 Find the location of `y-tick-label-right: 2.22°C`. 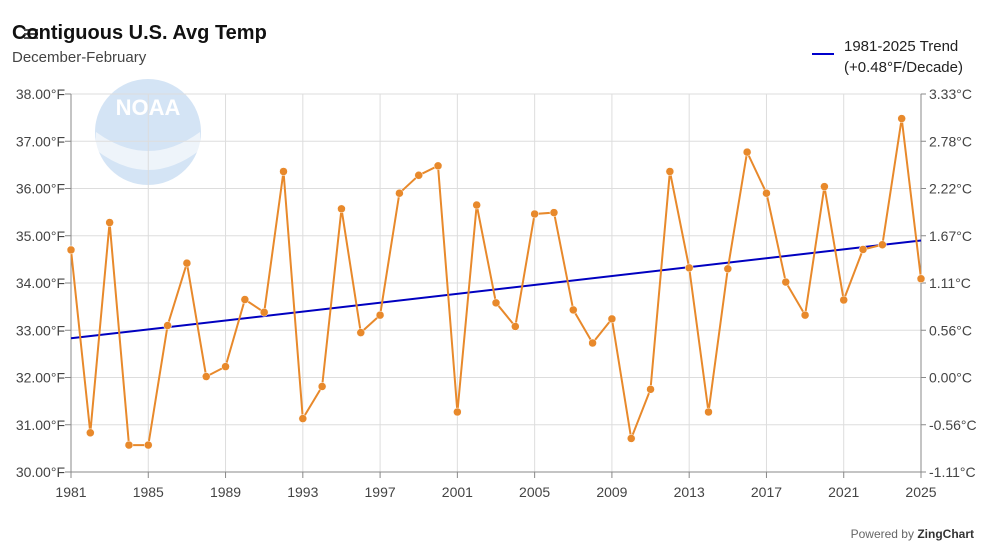

y-tick-label-right: 2.22°C is located at coordinates (950, 189).